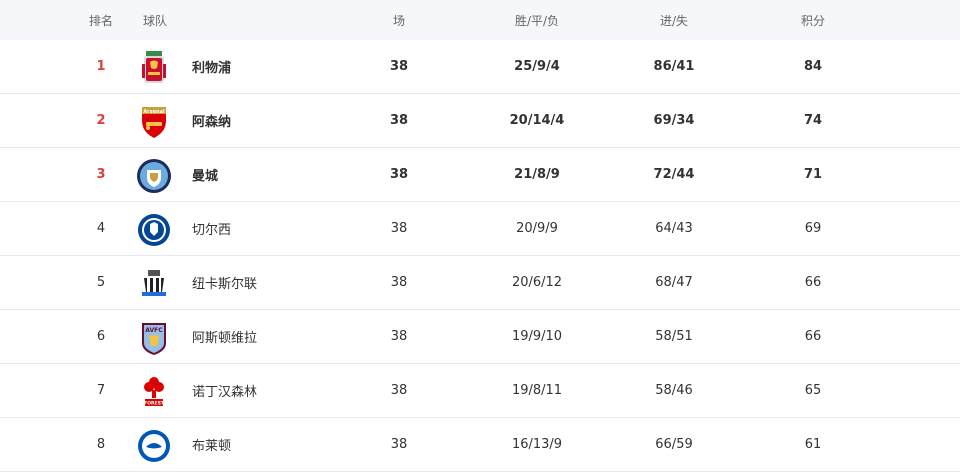 This screenshot has width=960, height=473. I want to click on wdl-cell: 19/9/10, so click(537, 336).